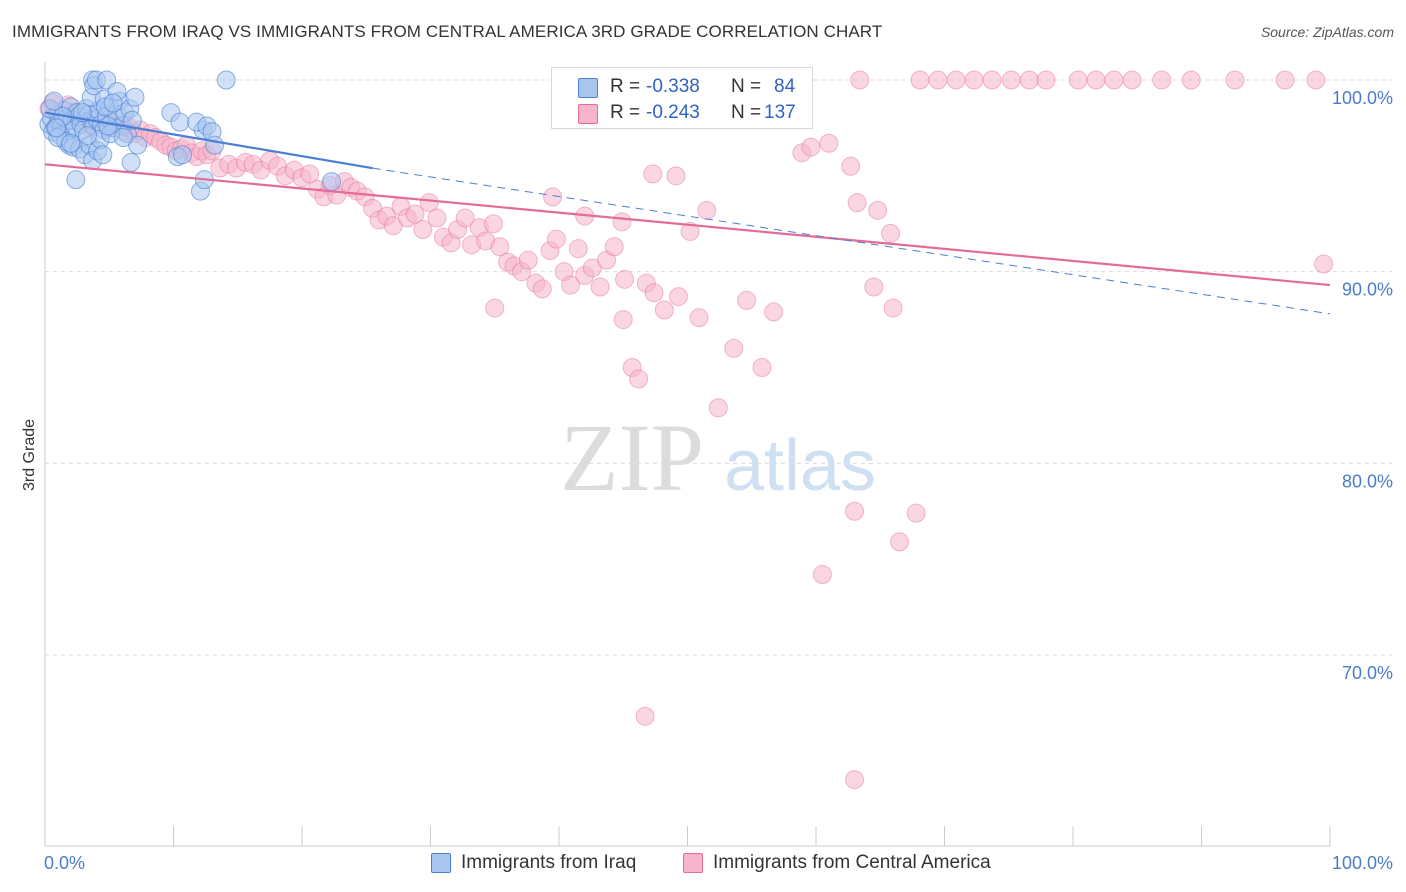  What do you see at coordinates (780, 112) in the screenshot?
I see `legend-n-value: 137` at bounding box center [780, 112].